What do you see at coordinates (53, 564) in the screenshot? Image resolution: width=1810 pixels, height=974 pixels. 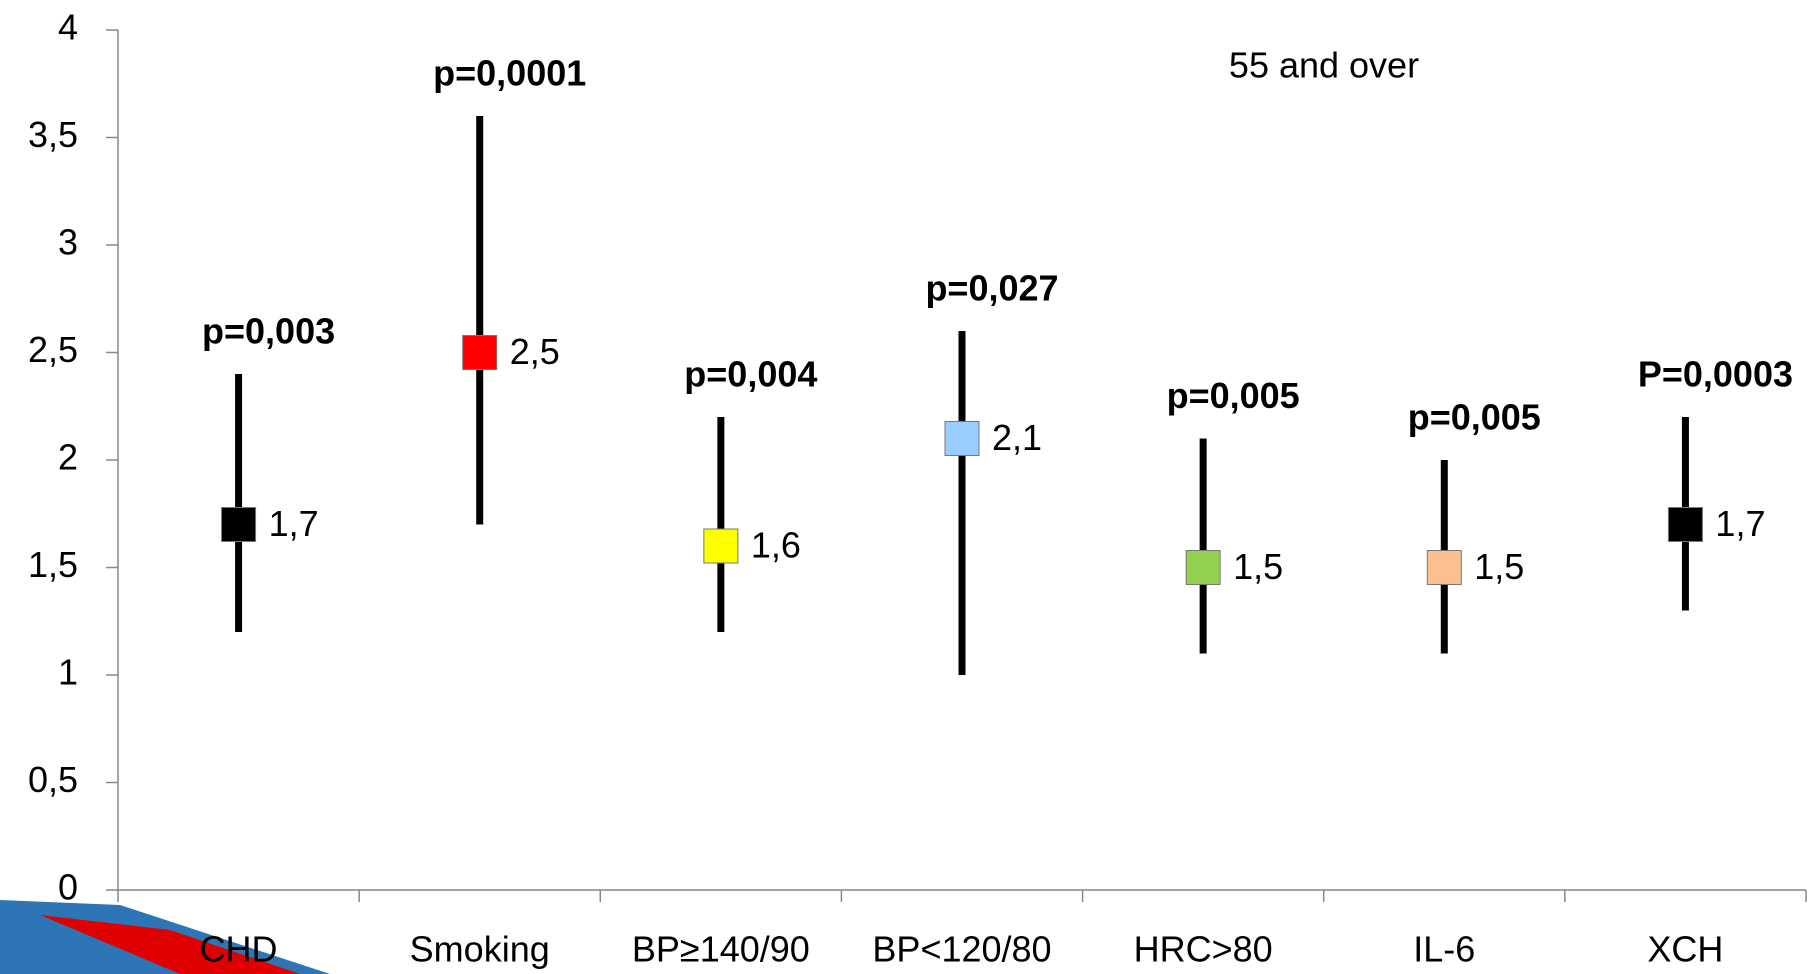 I see `y-tick-label: 1,5` at bounding box center [53, 564].